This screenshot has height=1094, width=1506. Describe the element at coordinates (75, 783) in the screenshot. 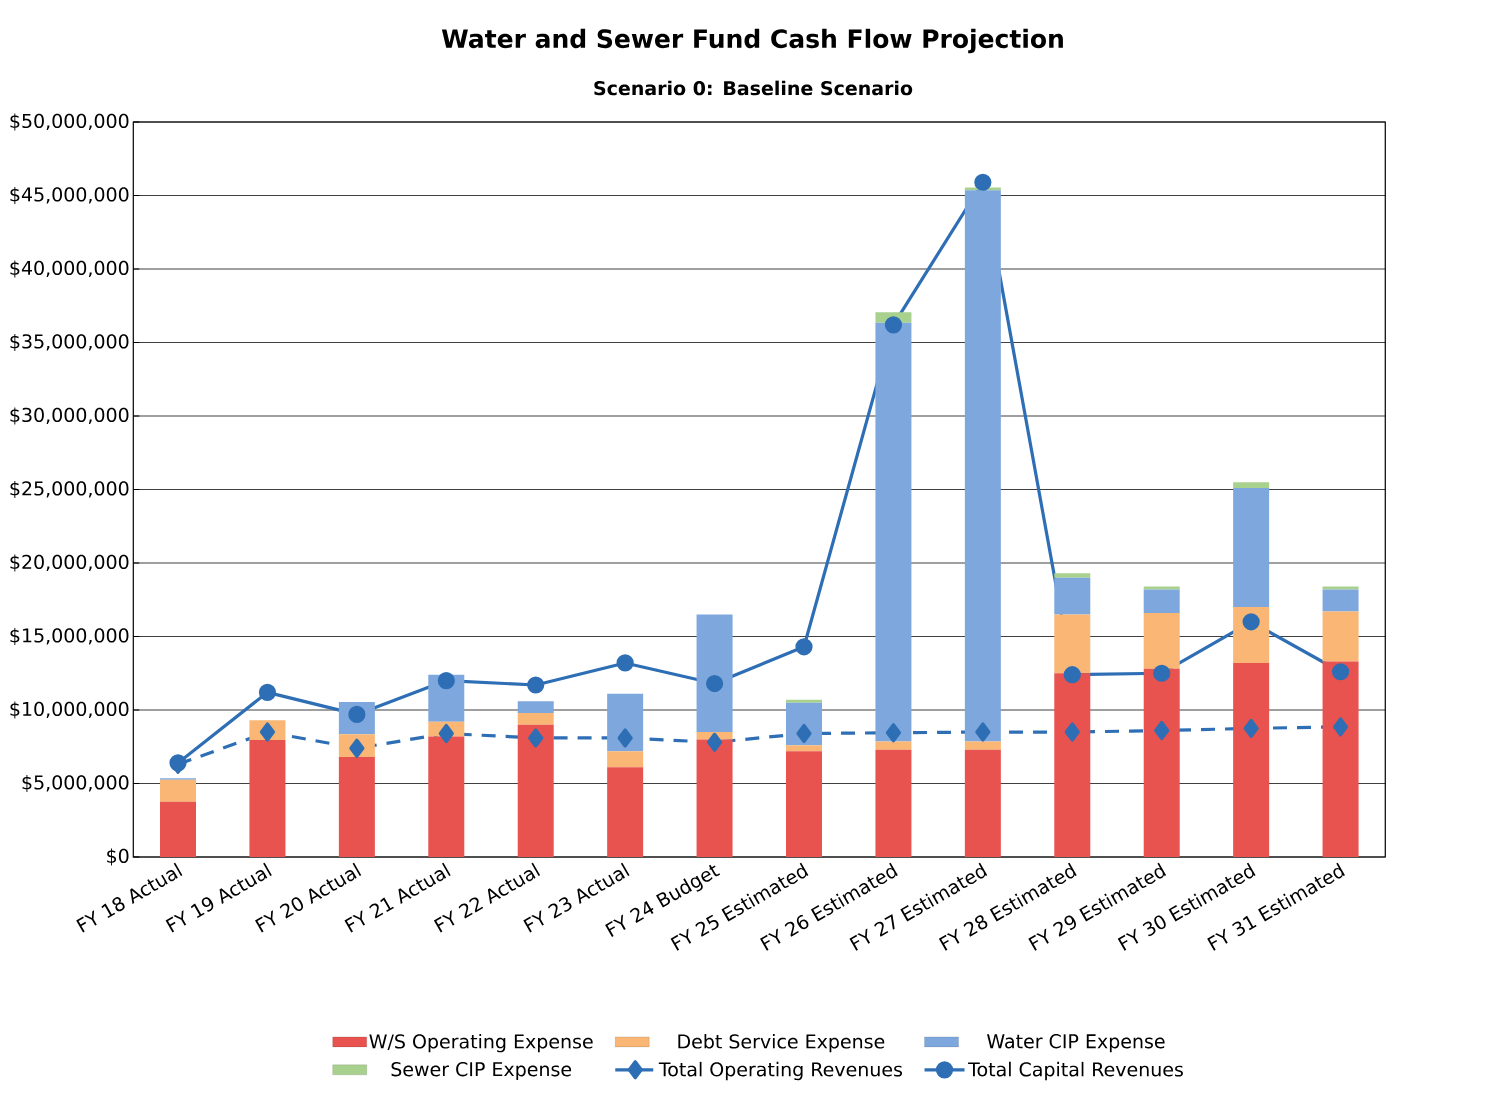

I see `y-tick-label: $5,000,000` at that location.